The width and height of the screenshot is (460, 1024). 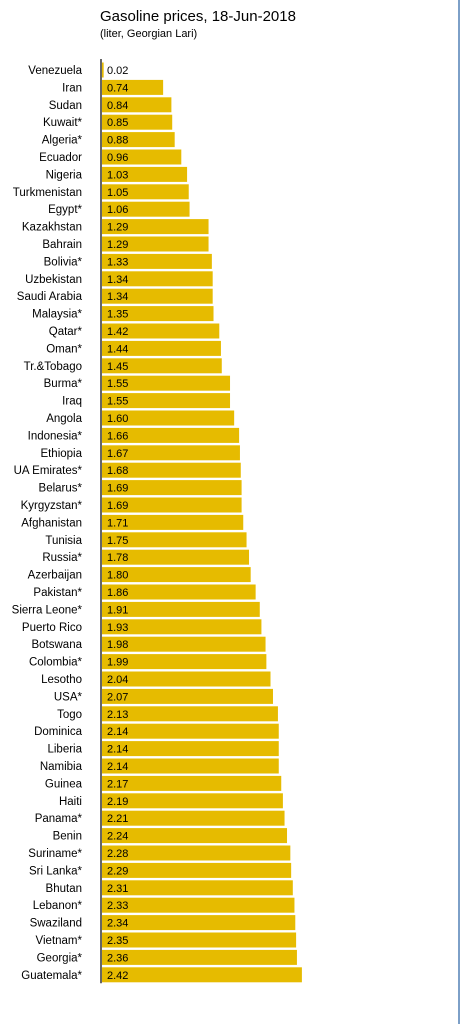 What do you see at coordinates (117, 697) in the screenshot?
I see `value-label: 2.07` at bounding box center [117, 697].